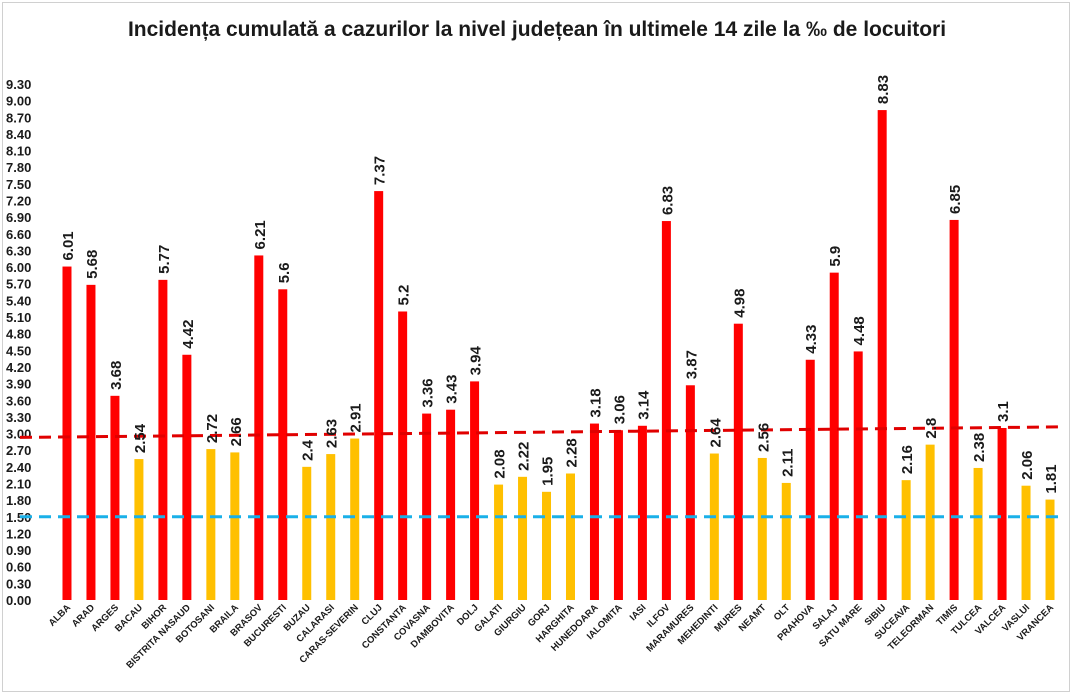 This screenshot has height=696, width=1074. Describe the element at coordinates (116, 375) in the screenshot. I see `data-label: 3.68` at that location.